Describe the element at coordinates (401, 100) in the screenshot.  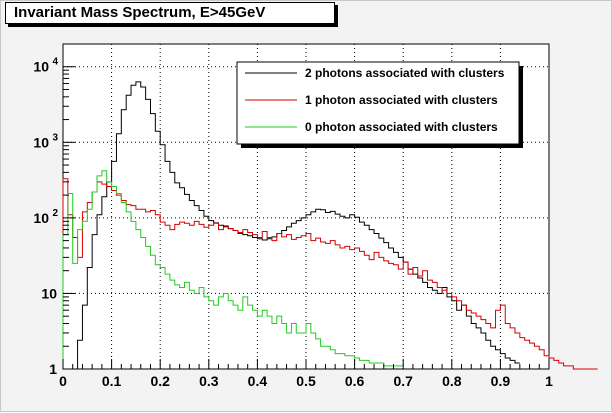
I see `legend-label-1: 1 photon associated with clusters` at that location.